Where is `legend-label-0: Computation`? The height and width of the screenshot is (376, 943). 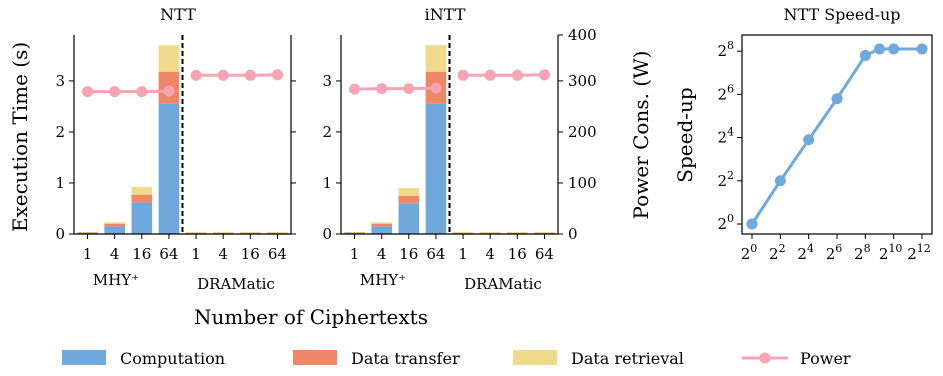 legend-label-0: Computation is located at coordinates (172, 358).